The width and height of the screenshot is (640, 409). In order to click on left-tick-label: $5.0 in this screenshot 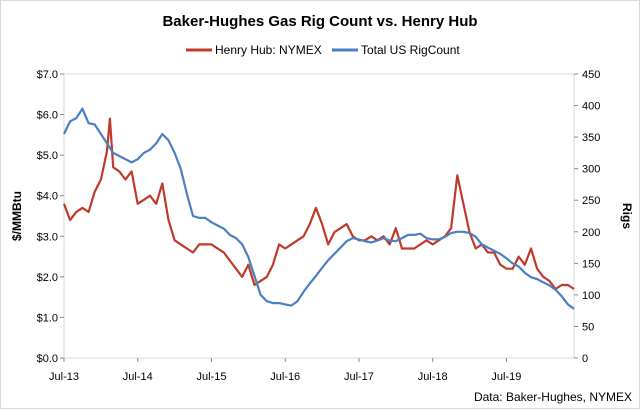, I will do `click(47, 156)`.